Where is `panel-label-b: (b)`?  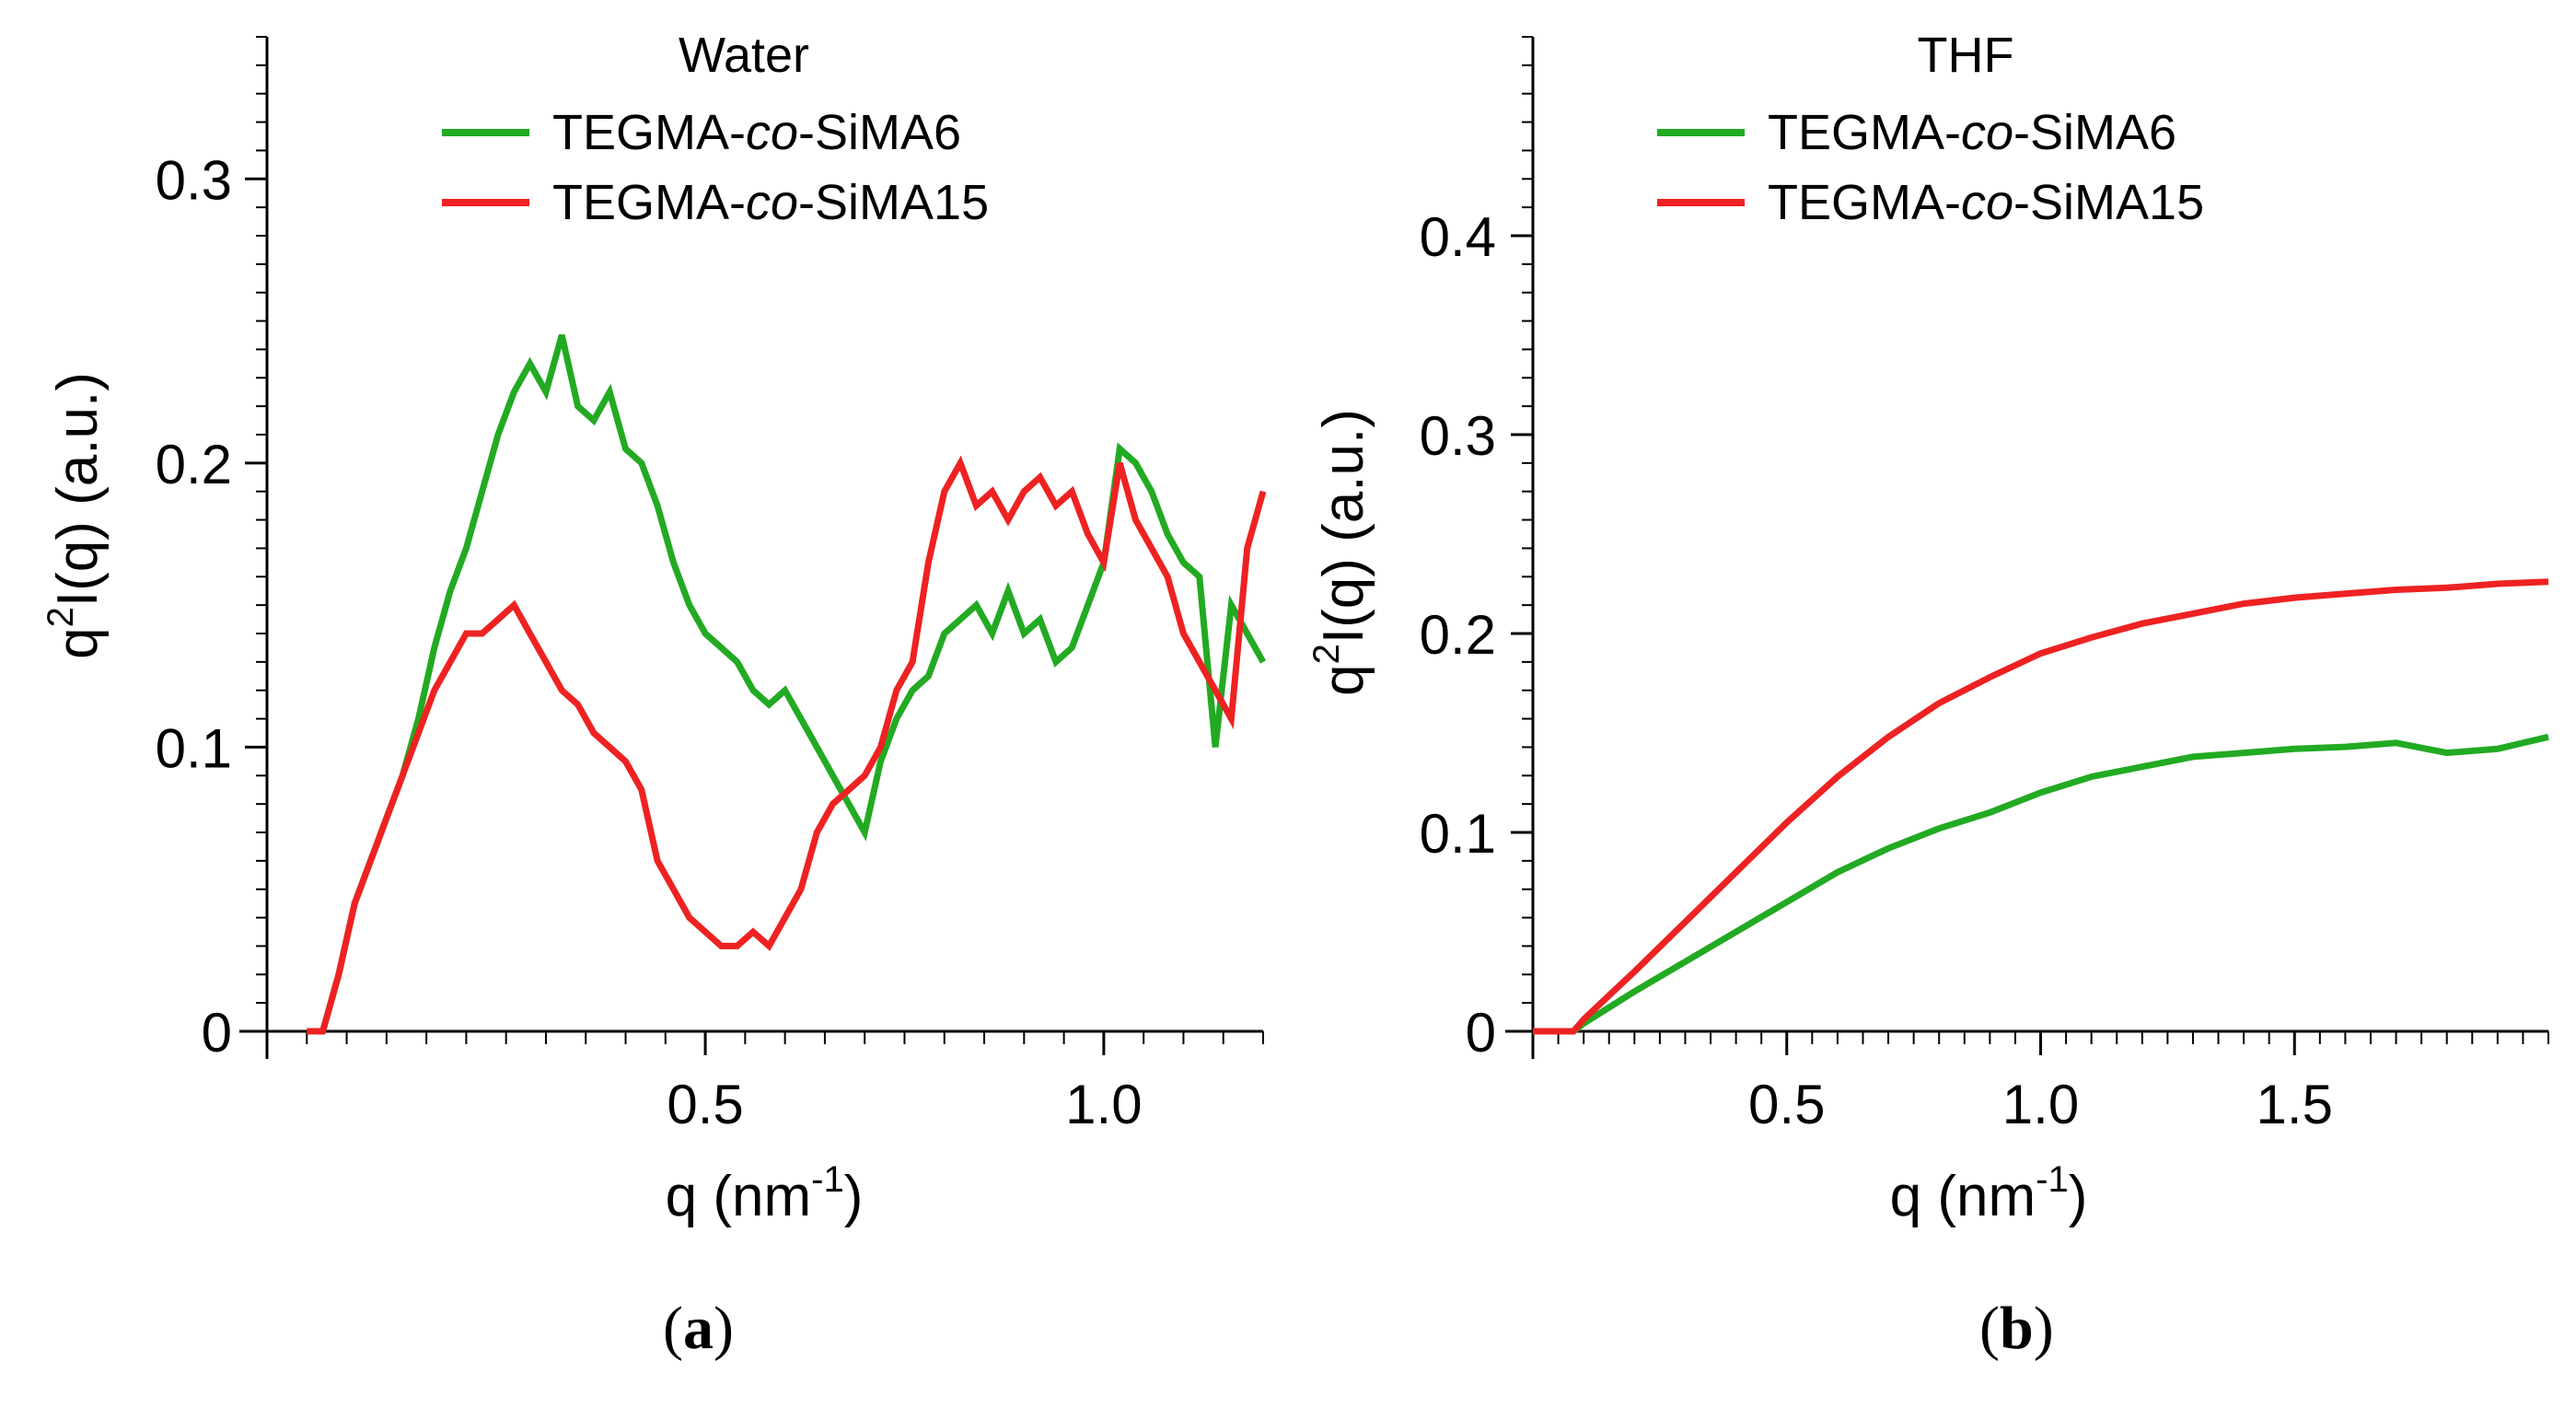
panel-label-b: (b) is located at coordinates (2016, 1328).